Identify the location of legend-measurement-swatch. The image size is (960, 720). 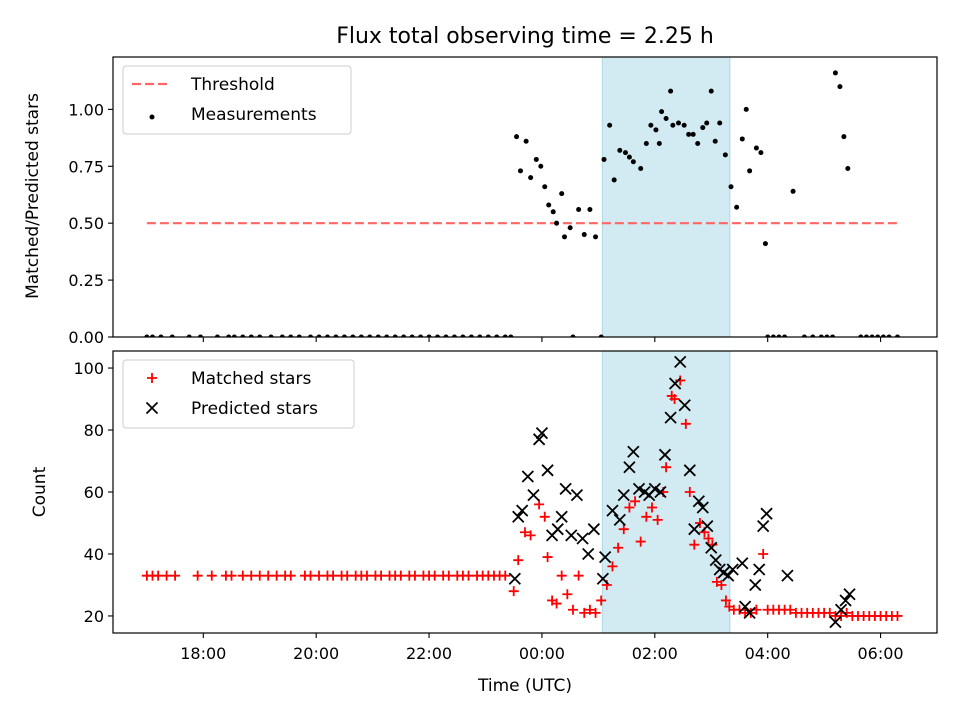
(152, 117).